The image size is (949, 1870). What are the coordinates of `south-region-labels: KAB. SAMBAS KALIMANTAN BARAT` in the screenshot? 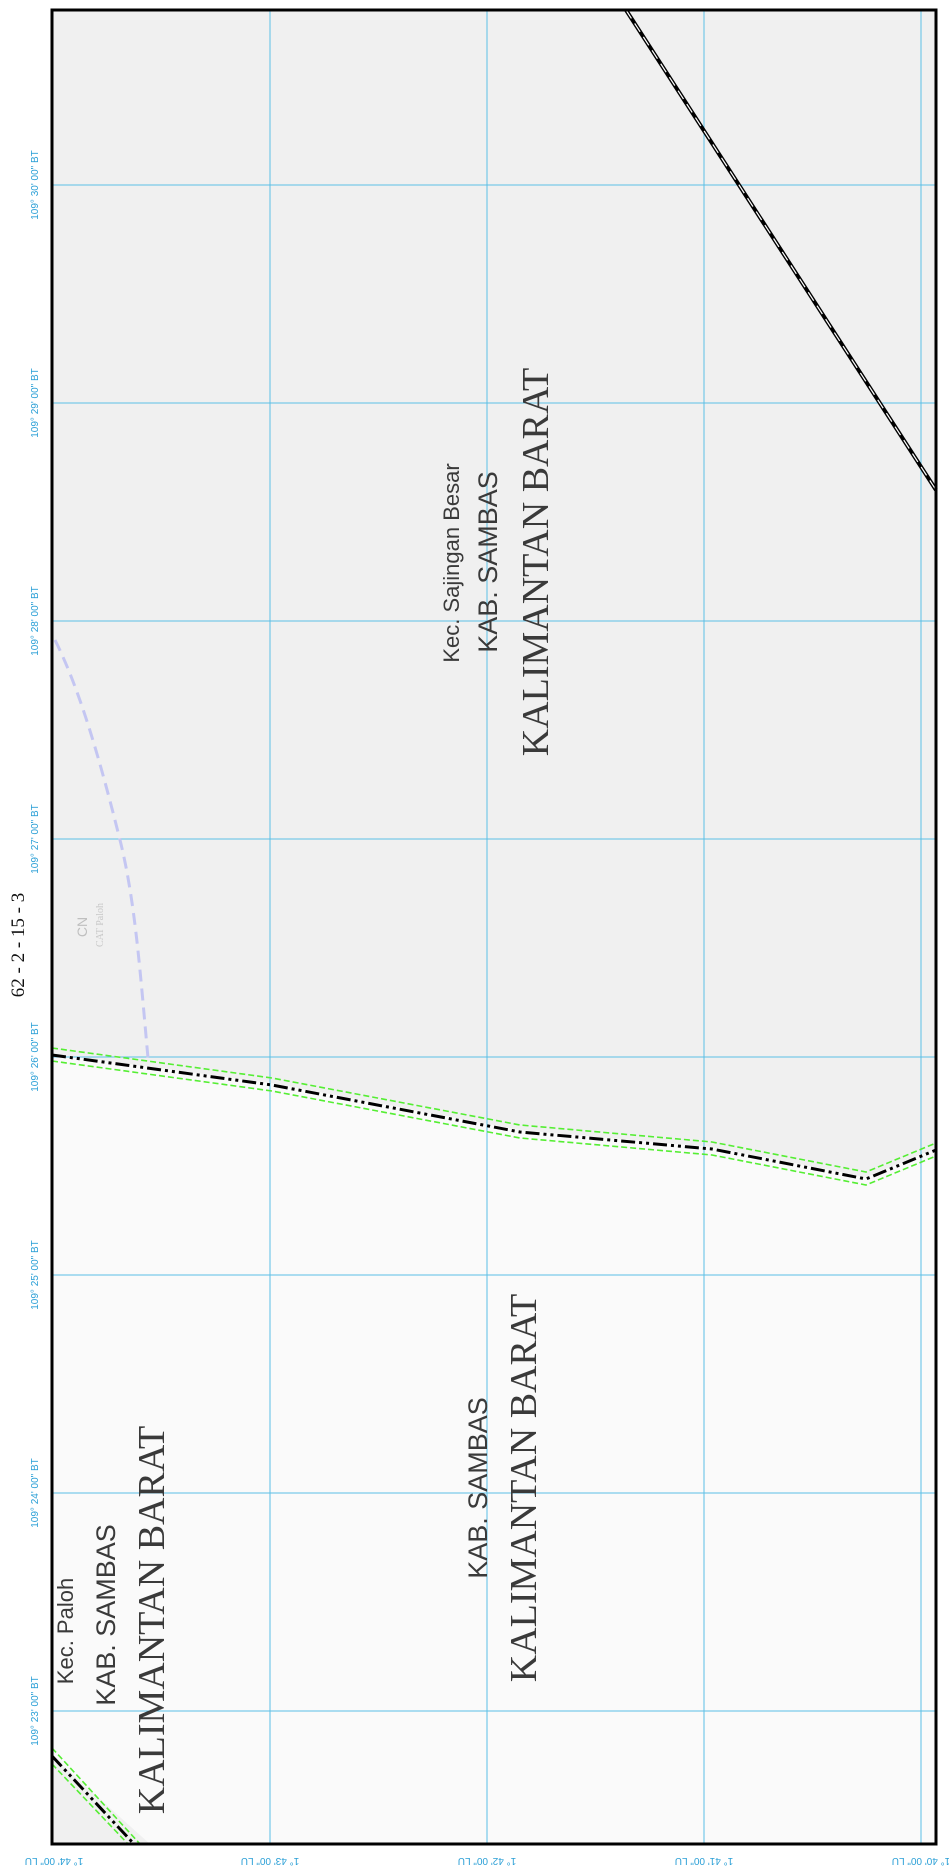 It's located at (504, 1488).